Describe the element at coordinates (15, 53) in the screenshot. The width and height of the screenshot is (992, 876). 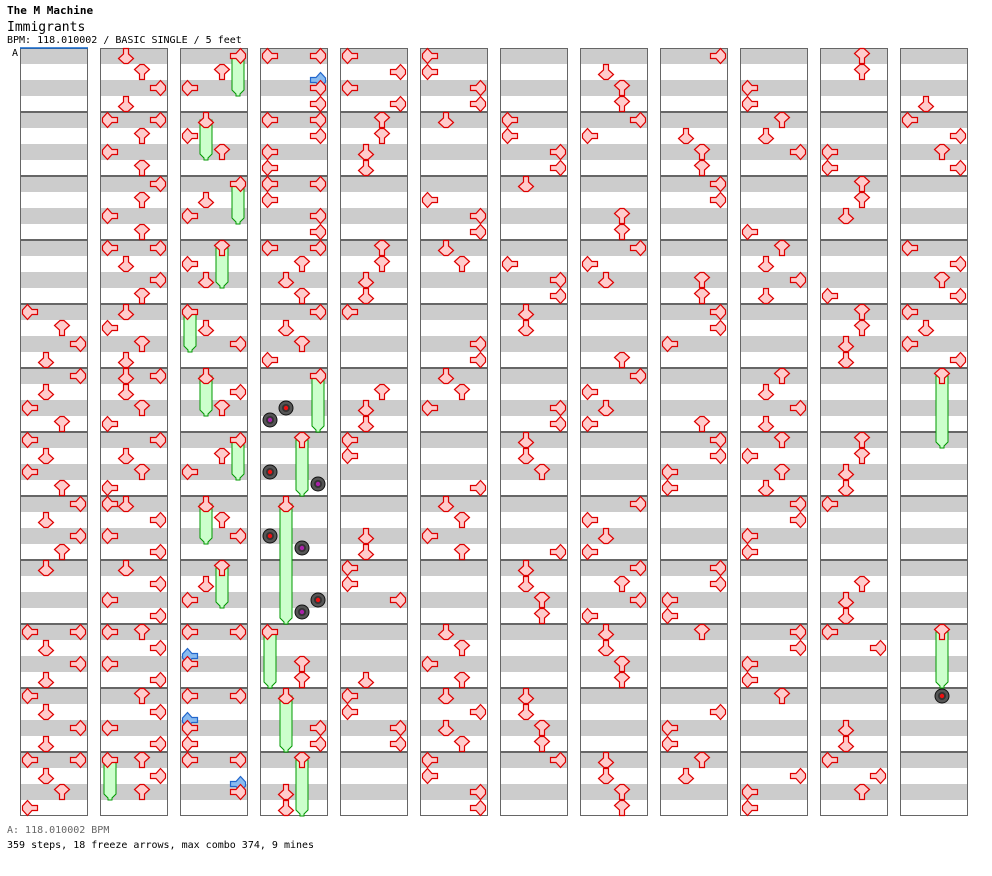
I see `bpm-marker-label: A` at that location.